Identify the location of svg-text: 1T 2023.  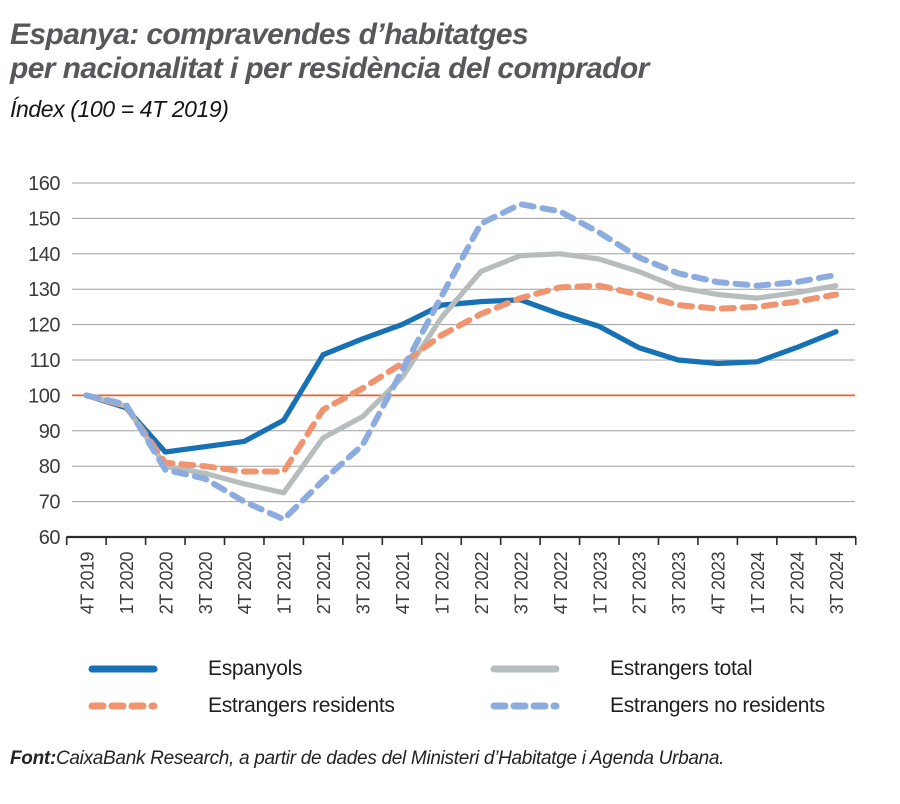
(600, 583).